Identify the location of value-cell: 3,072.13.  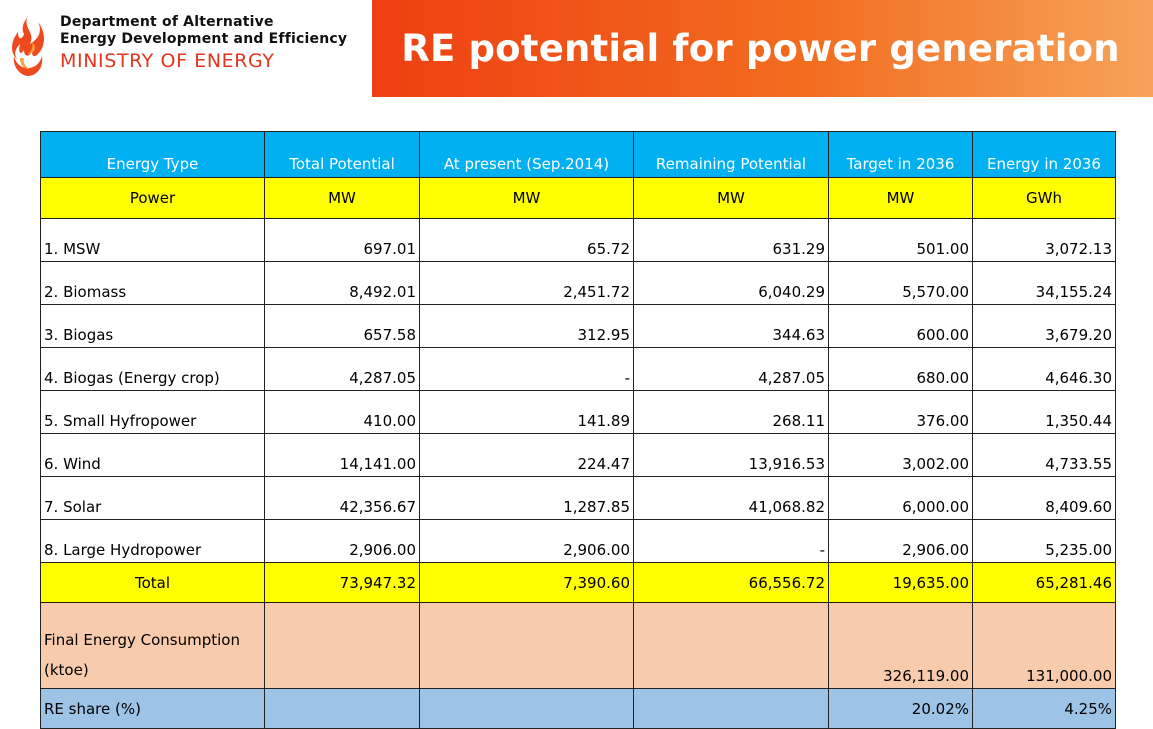
(1044, 240).